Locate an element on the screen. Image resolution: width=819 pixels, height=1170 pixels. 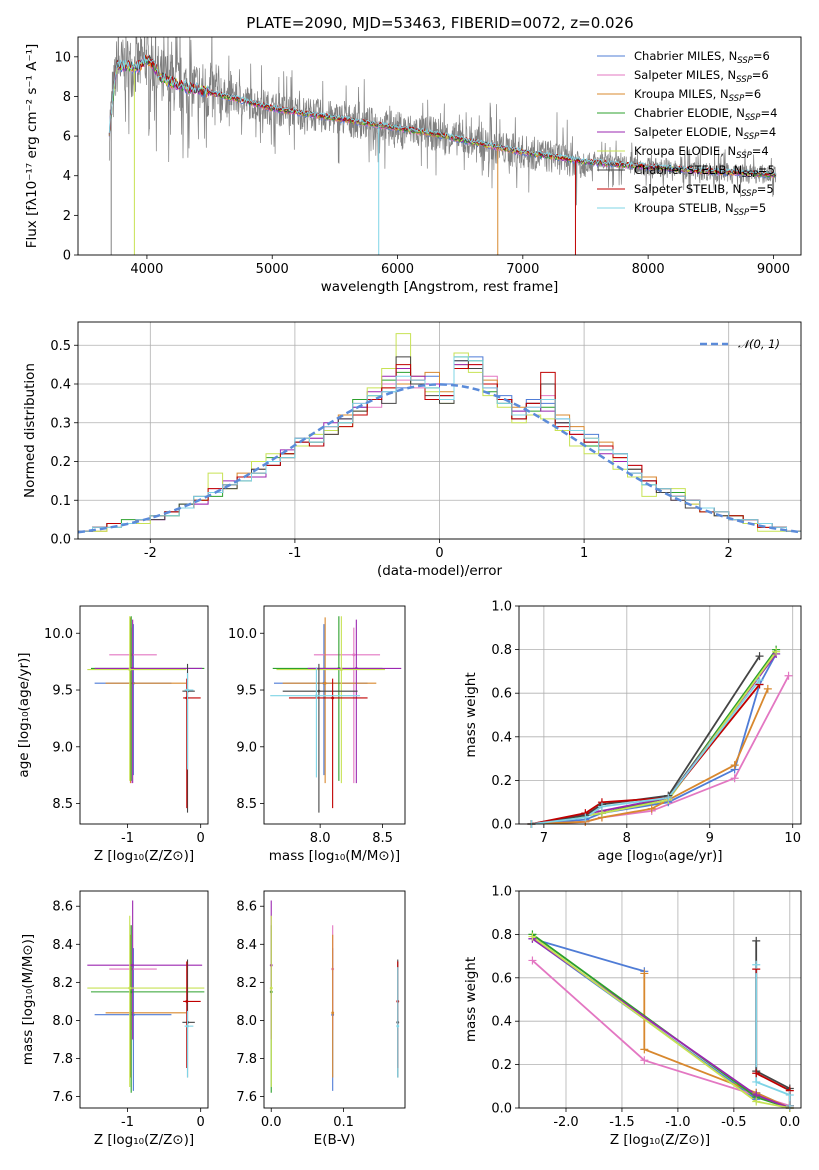
x-tick-label: -2.0 is located at coordinates (565, 1122).